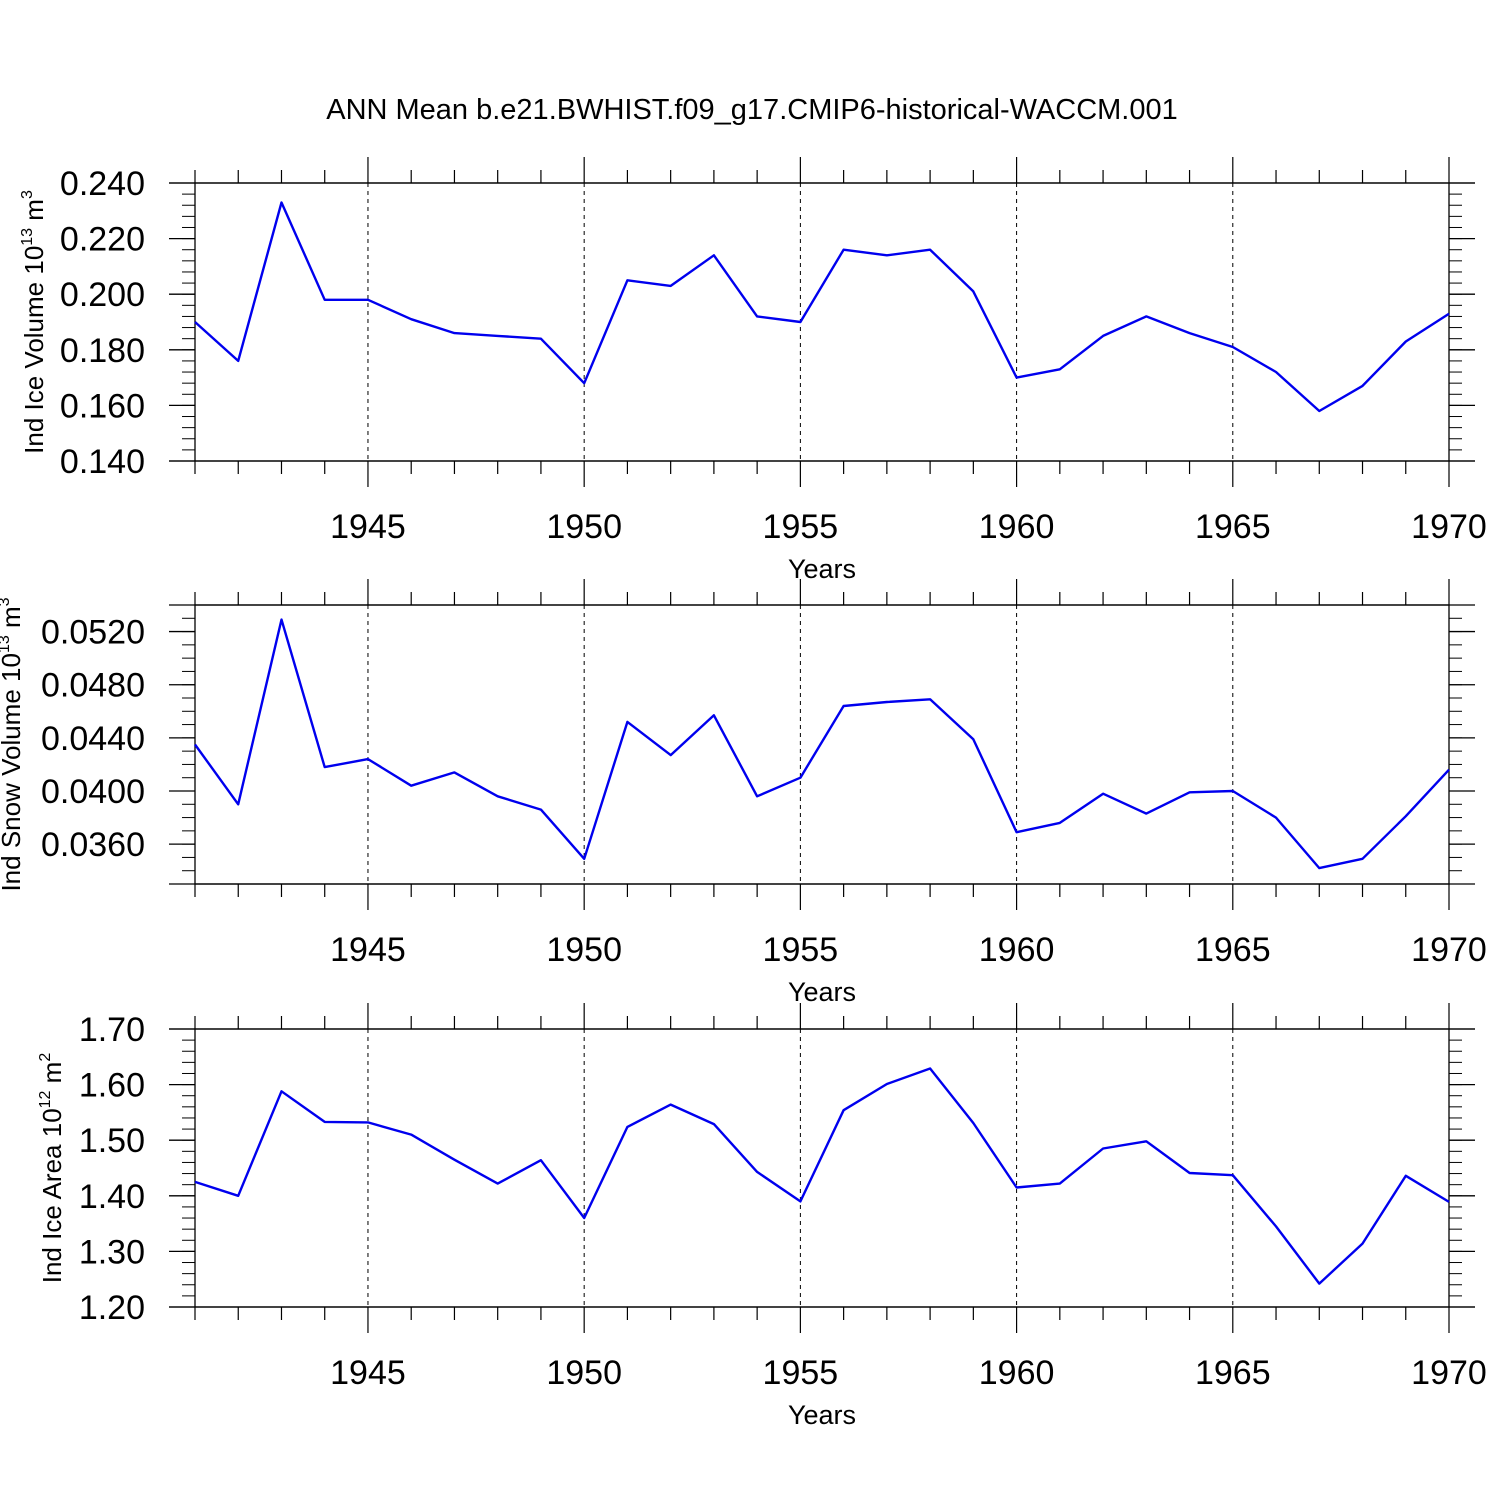 The image size is (1500, 1500). What do you see at coordinates (112, 1141) in the screenshot?
I see `y-tick-label: 1.50` at bounding box center [112, 1141].